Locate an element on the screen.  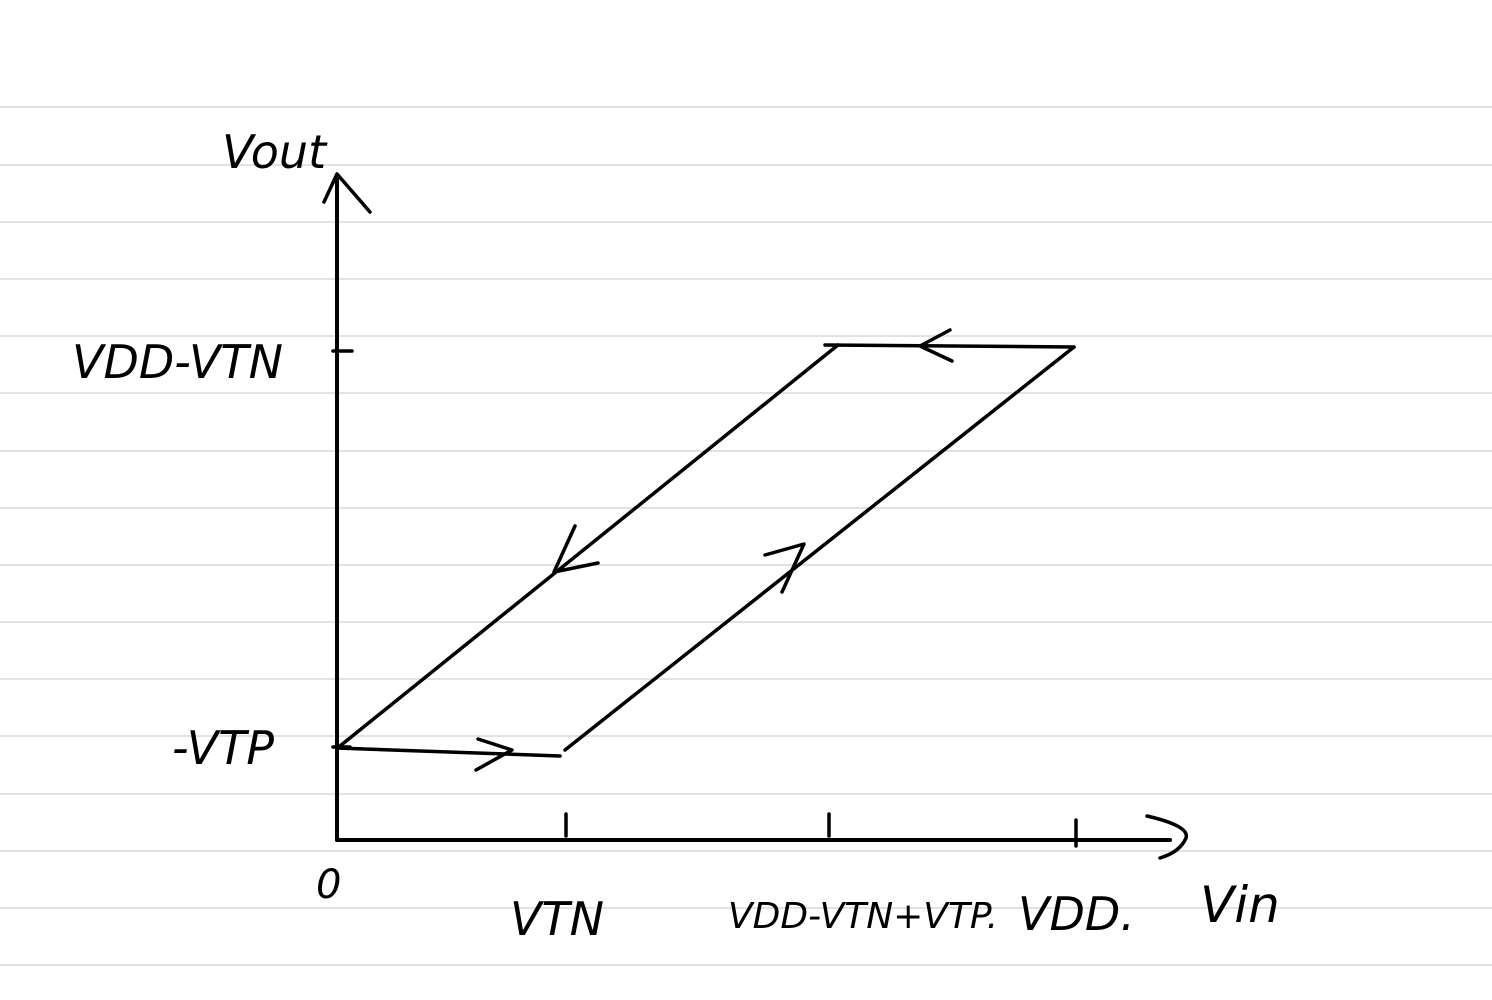
x-tick-label-vdd: VDD. is located at coordinates (1076, 914).